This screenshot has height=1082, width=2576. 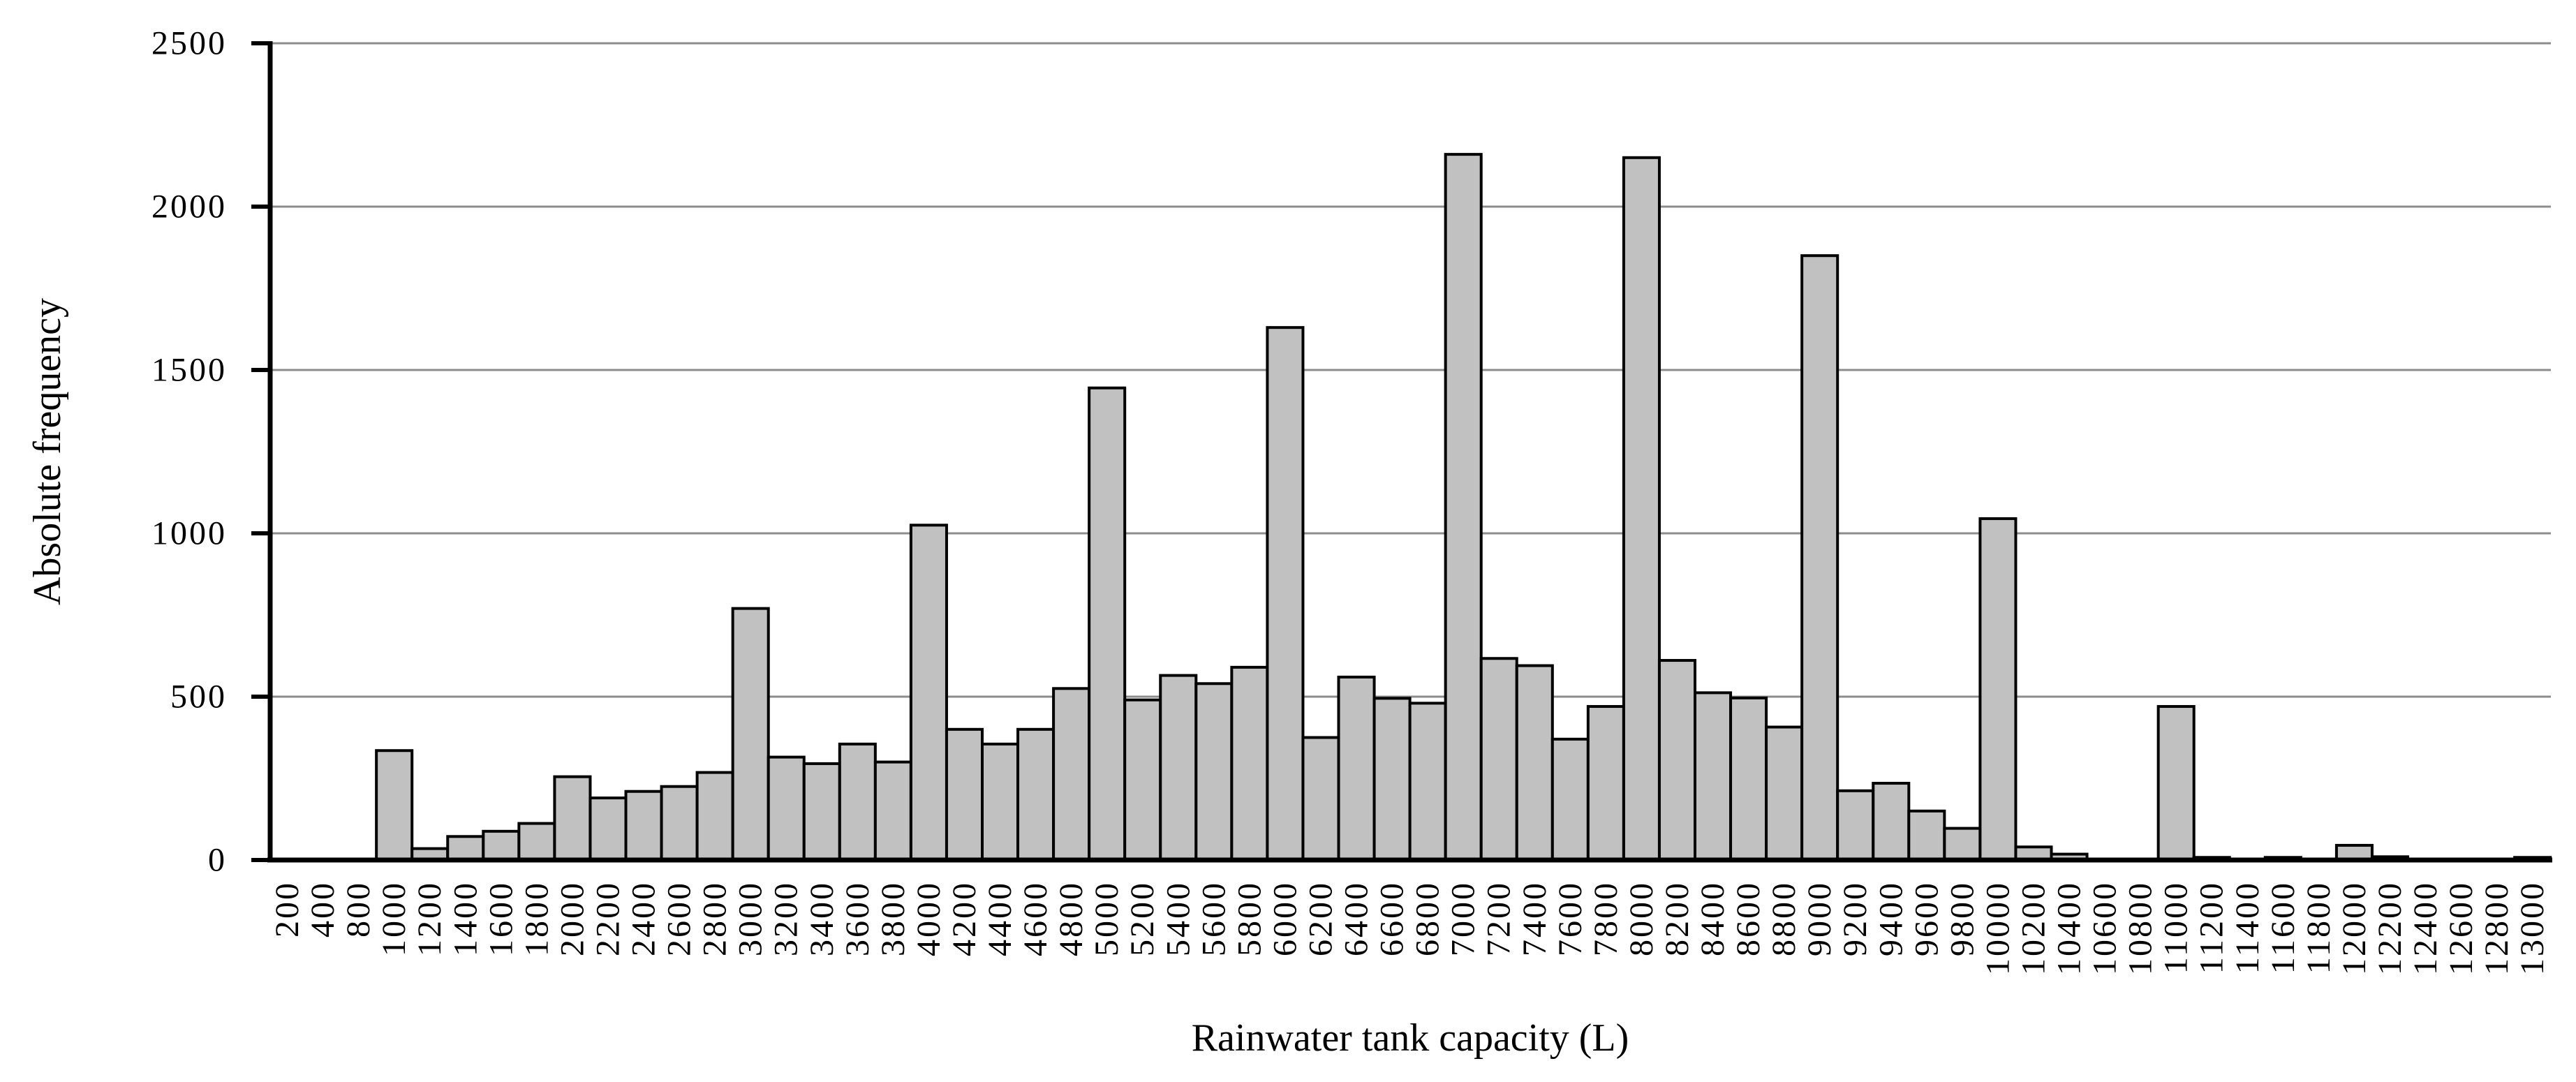 I want to click on x-tick-label: 9400, so click(x=1890, y=918).